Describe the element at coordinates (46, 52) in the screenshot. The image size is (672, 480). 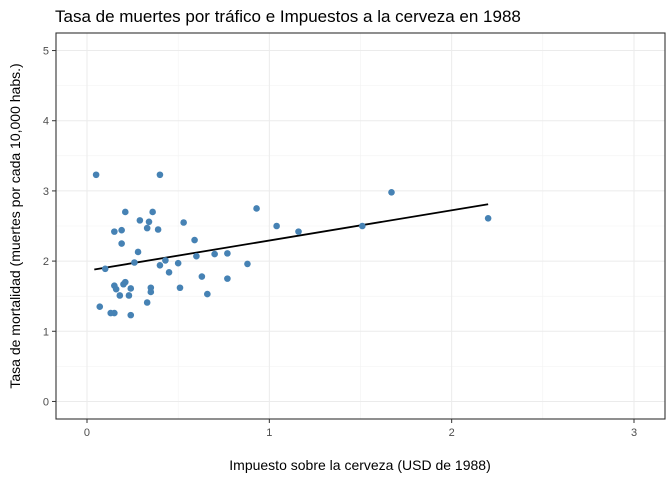
I see `y-tick-label: 5` at that location.